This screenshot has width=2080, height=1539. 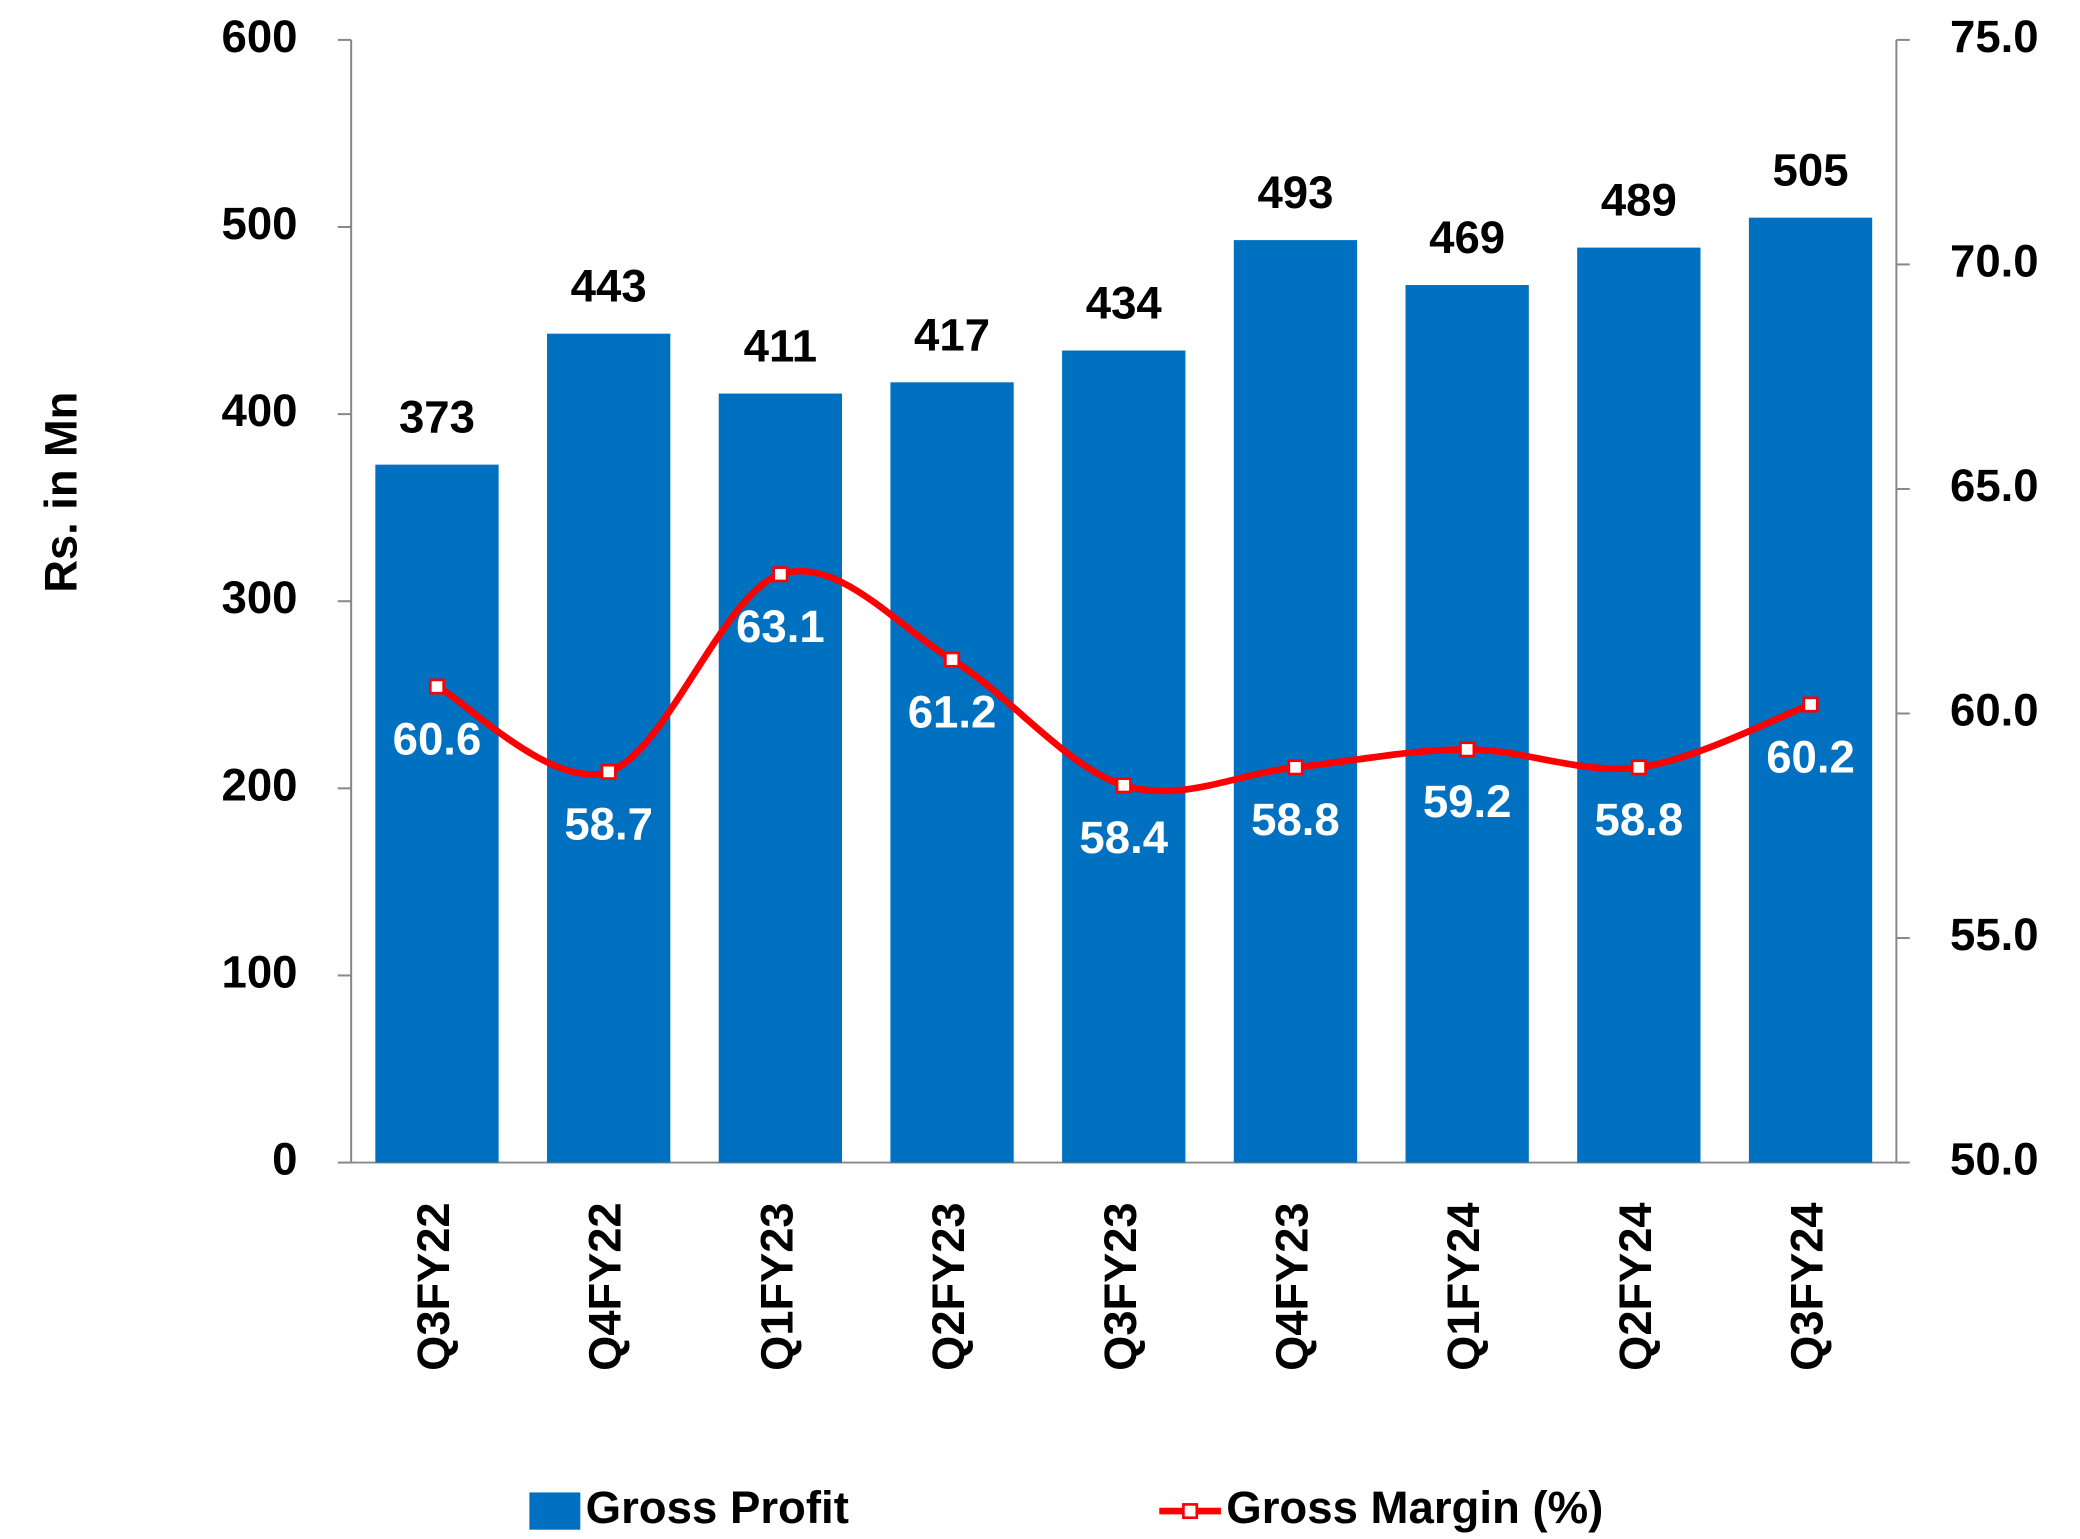 I want to click on legend-label: Gross Margin (%), so click(x=1414, y=1507).